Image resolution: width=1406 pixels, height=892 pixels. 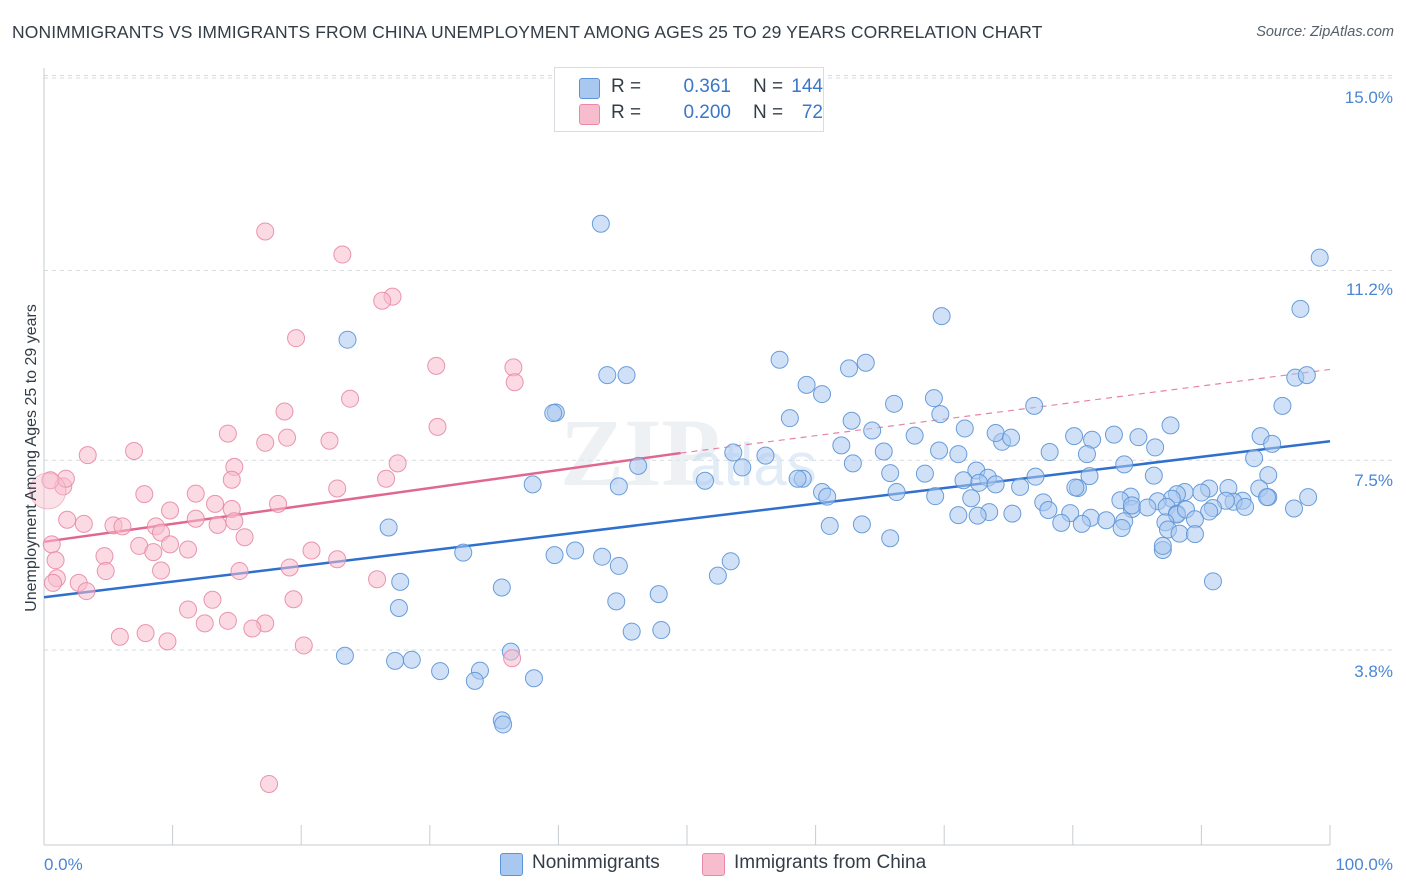 I want to click on y-tick-label-11-2: 11.2%, so click(x=1369, y=289).